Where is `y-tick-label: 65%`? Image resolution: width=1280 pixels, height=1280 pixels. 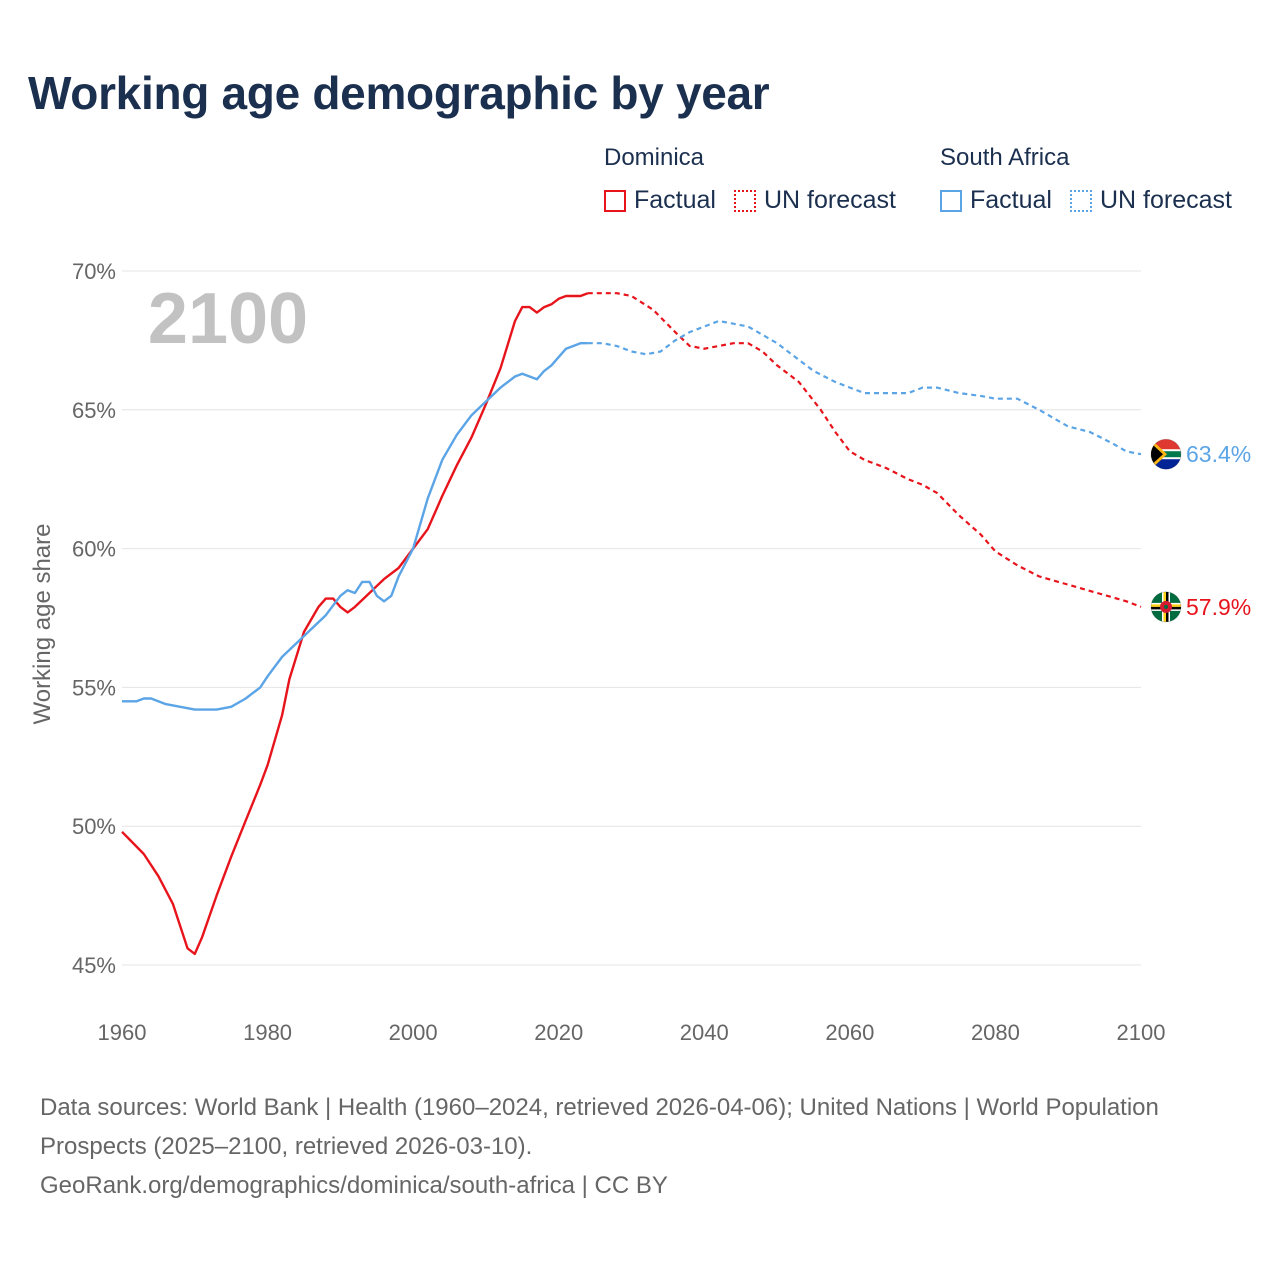
y-tick-label: 65% is located at coordinates (94, 410).